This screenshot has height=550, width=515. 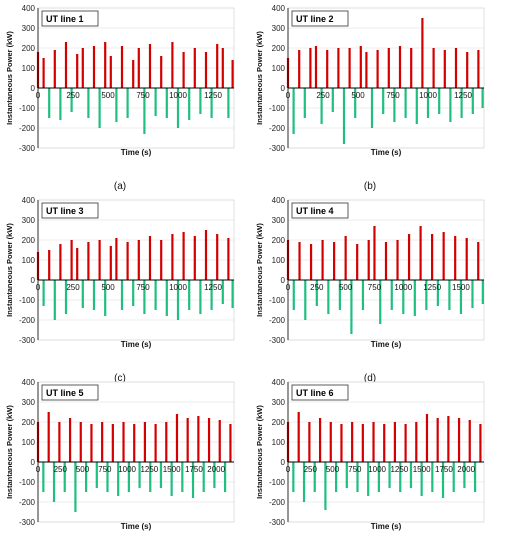 What do you see at coordinates (288, 469) in the screenshot?
I see `x-tick-label: 0` at bounding box center [288, 469].